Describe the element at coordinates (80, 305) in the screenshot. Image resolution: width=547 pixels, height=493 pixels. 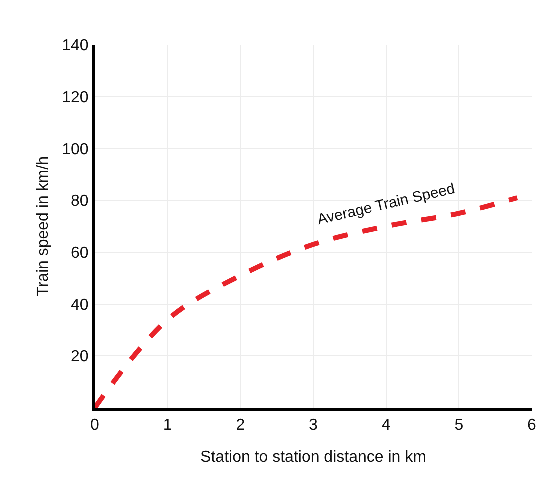
I see `y-tick-label: 40` at that location.